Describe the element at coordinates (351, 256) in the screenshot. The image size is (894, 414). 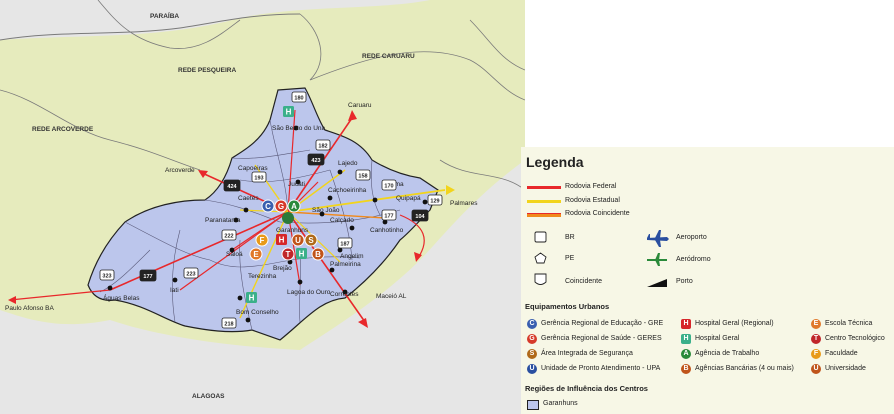
I see `mun-angelim: Angelim` at that location.